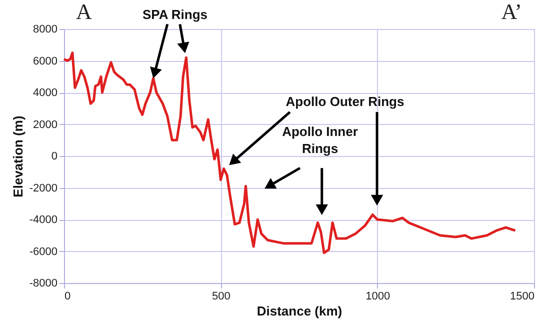  I want to click on y-tick-label: -4000, so click(43, 220).